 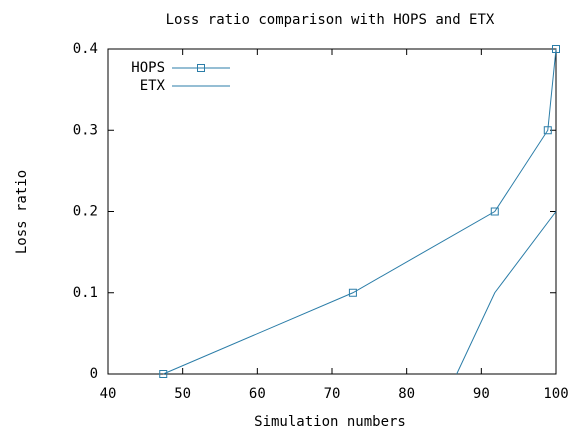 What do you see at coordinates (481, 394) in the screenshot?
I see `x-tick-label: 90` at bounding box center [481, 394].